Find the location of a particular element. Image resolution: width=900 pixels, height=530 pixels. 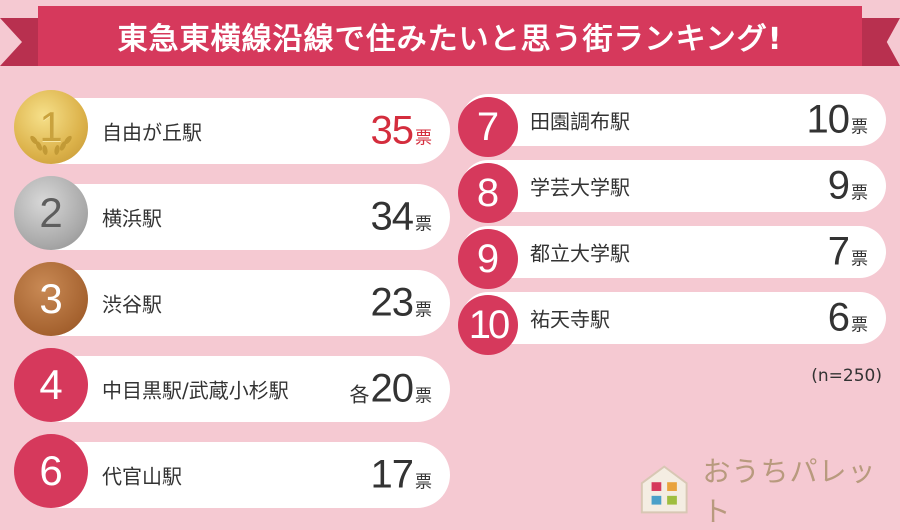

rank-number: 8 is located at coordinates (488, 192).